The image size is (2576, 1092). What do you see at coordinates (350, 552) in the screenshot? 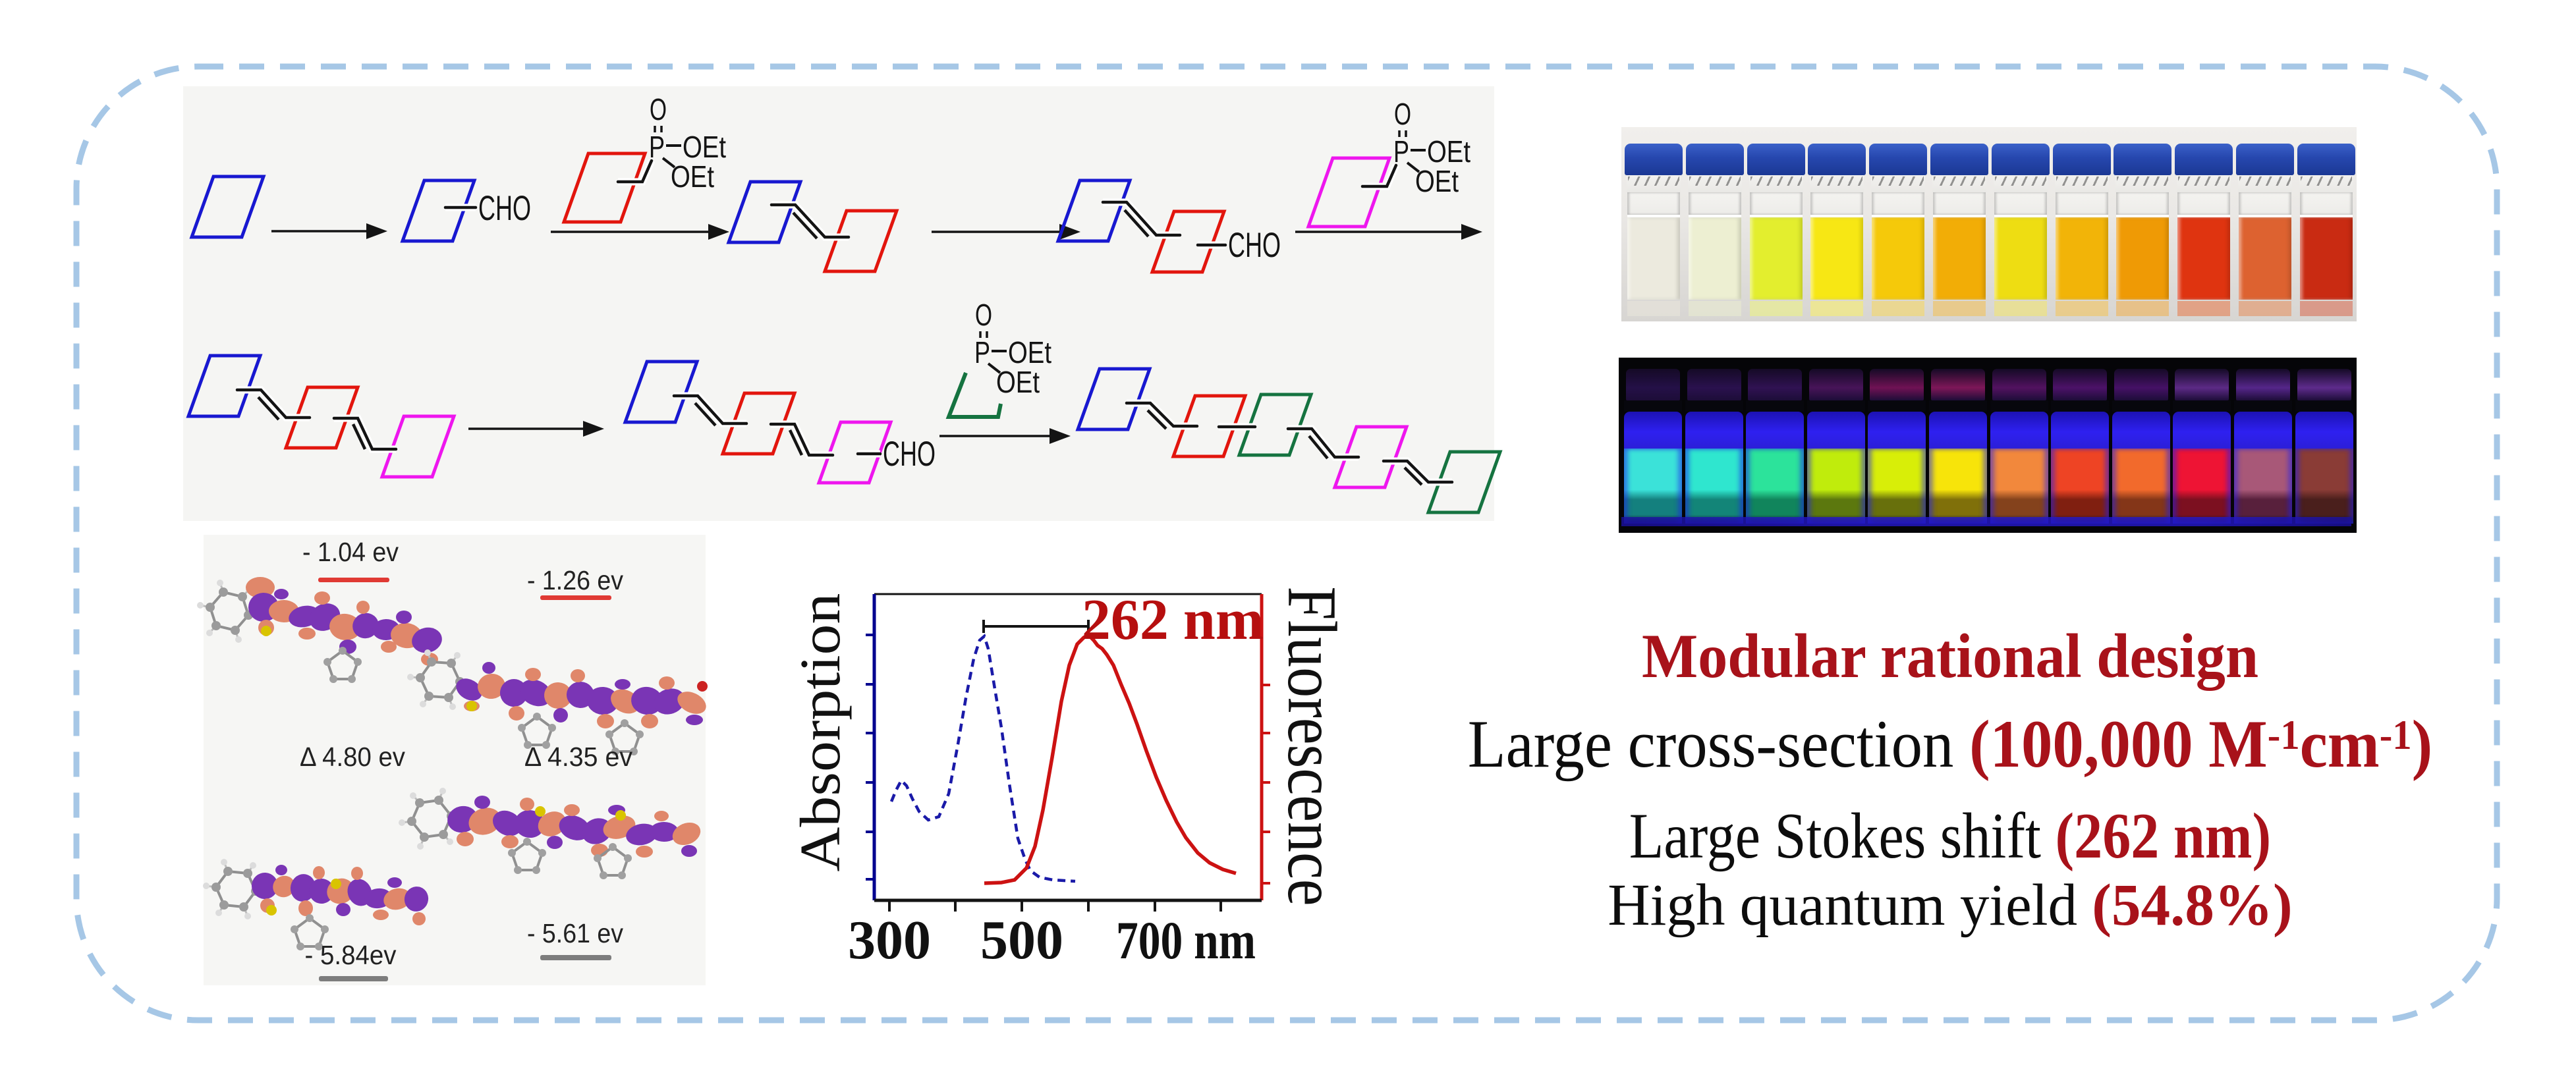
I see `svg-text: - 1.04 ev` at bounding box center [350, 552].